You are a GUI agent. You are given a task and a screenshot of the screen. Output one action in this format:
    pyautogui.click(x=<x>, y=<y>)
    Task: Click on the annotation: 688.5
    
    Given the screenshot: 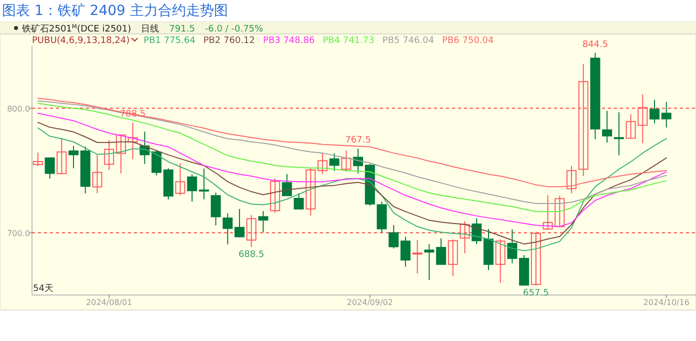 What is the action you would take?
    pyautogui.click(x=251, y=255)
    